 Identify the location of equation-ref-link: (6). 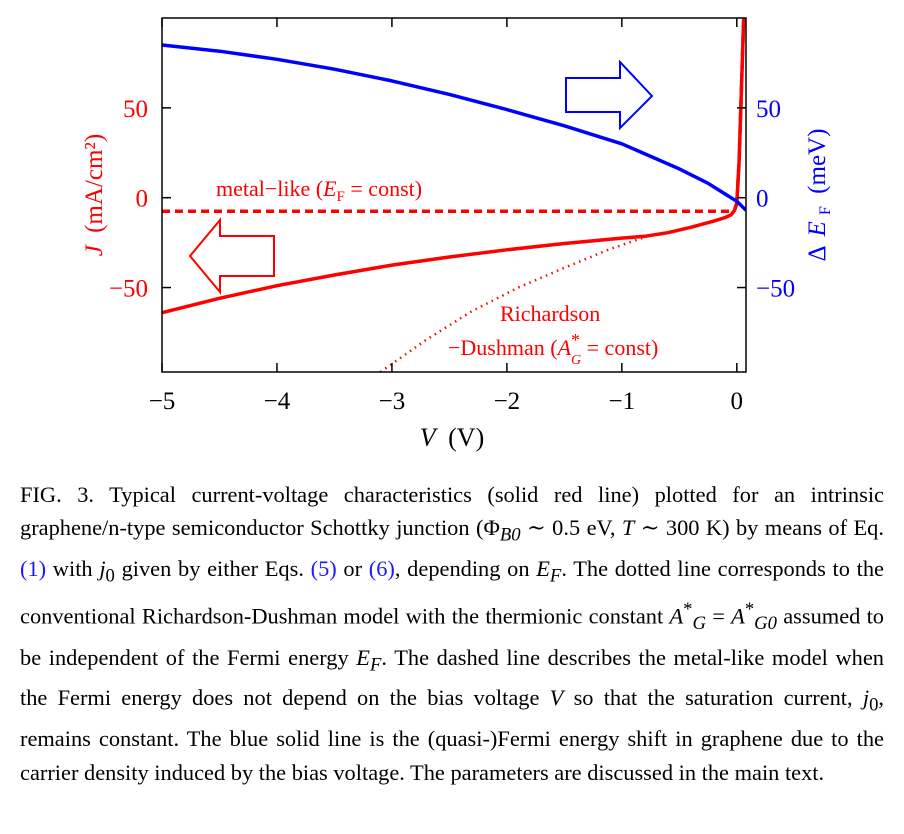
(381, 569).